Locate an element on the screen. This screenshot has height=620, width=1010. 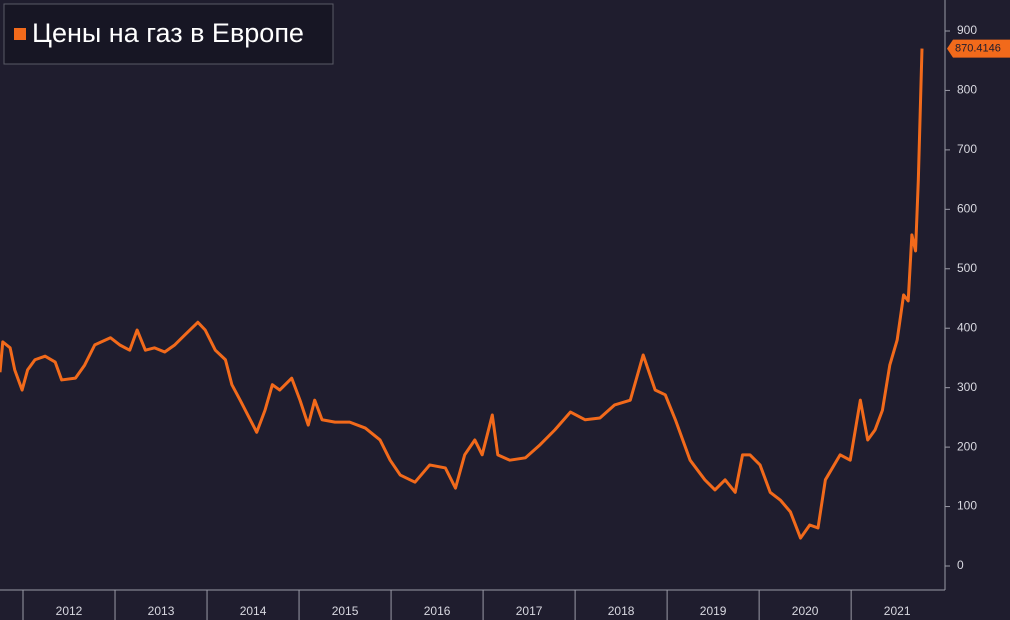
x-tick-label: 2018 is located at coordinates (621, 611).